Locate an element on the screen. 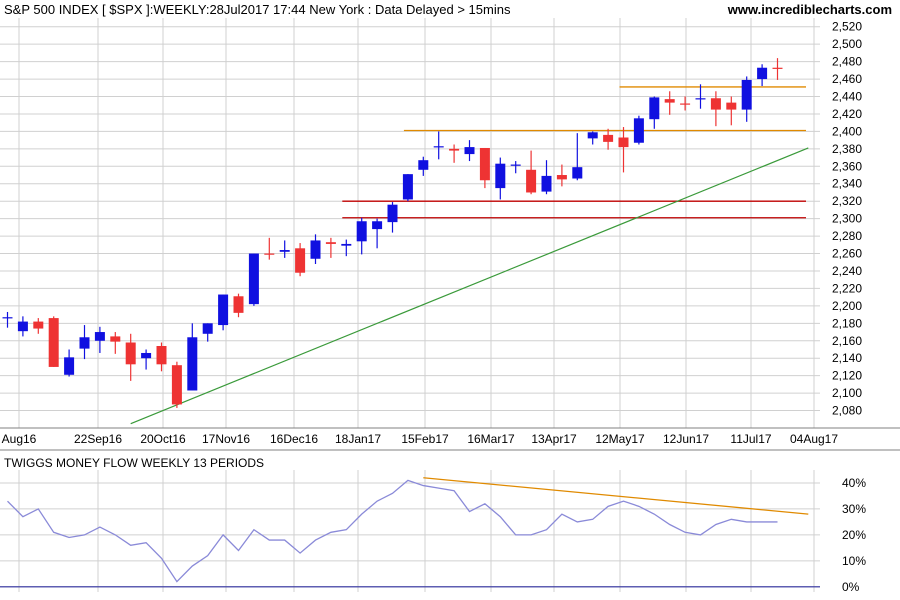 This screenshot has width=900, height=600. indicator-y-tick-label: 10% is located at coordinates (854, 561).